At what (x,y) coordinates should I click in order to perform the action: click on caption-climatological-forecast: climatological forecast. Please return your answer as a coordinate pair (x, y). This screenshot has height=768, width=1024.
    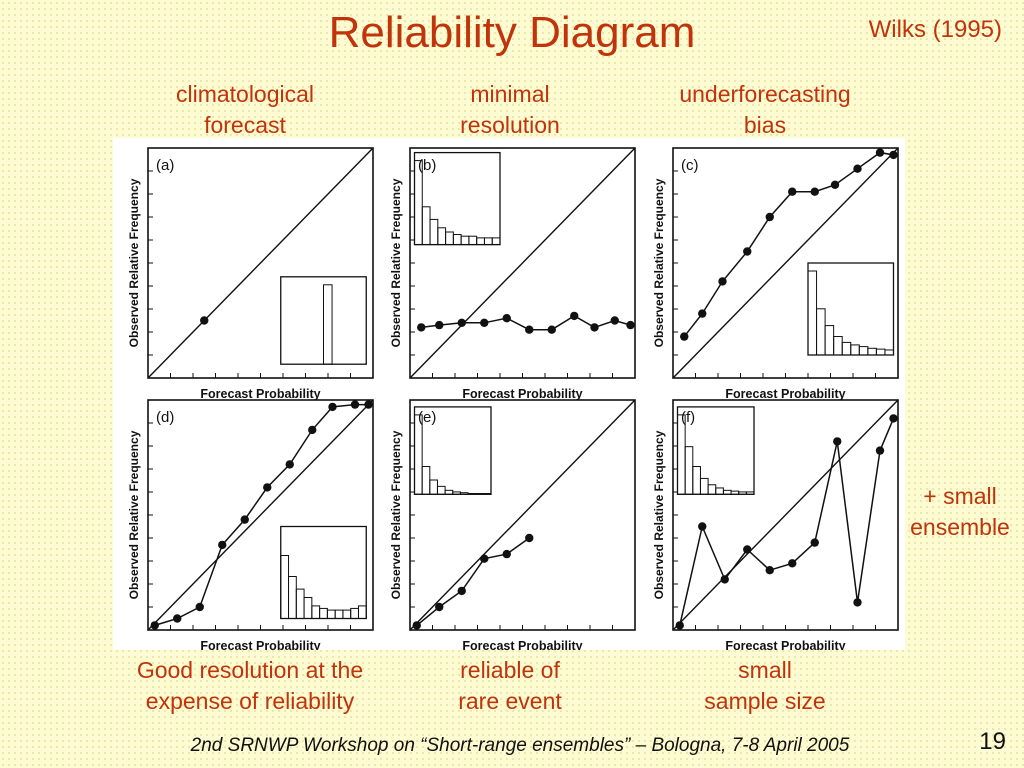
    Looking at the image, I should click on (245, 110).